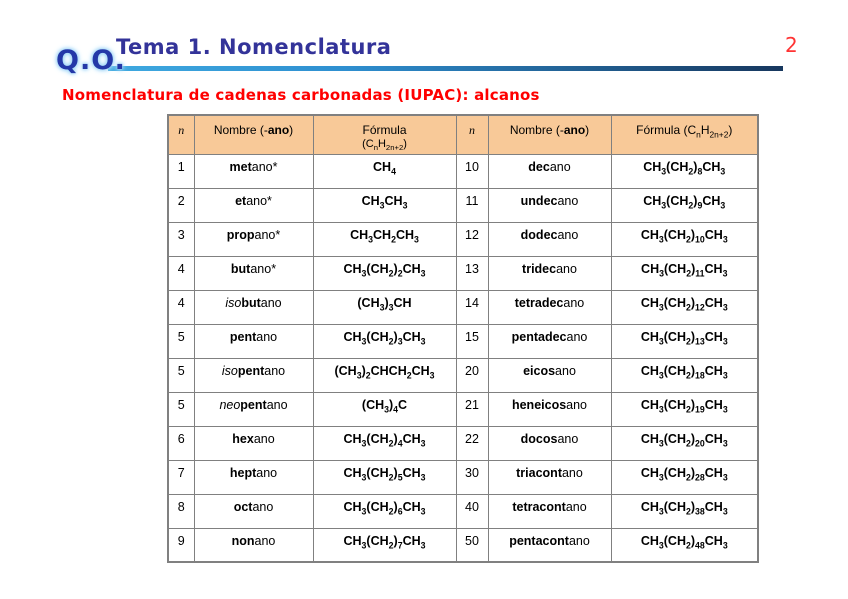  Describe the element at coordinates (384, 409) in the screenshot. I see `formula-cell: (CH3)4C` at that location.